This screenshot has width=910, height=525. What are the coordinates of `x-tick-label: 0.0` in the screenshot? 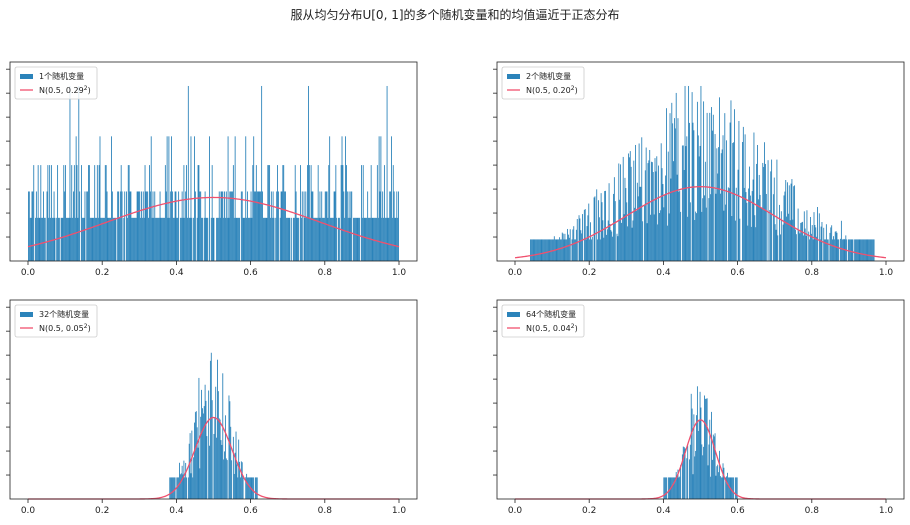 It's located at (28, 511).